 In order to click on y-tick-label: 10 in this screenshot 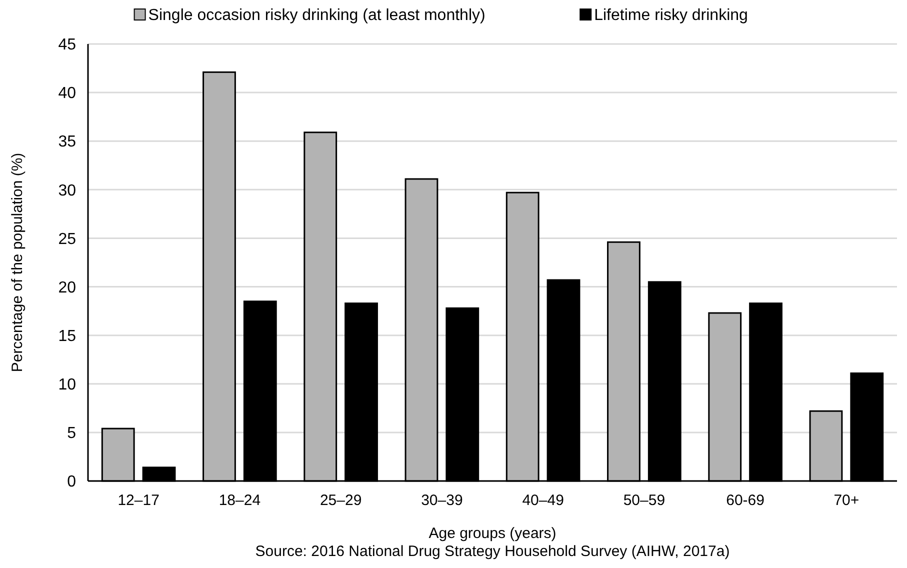, I will do `click(67, 385)`.